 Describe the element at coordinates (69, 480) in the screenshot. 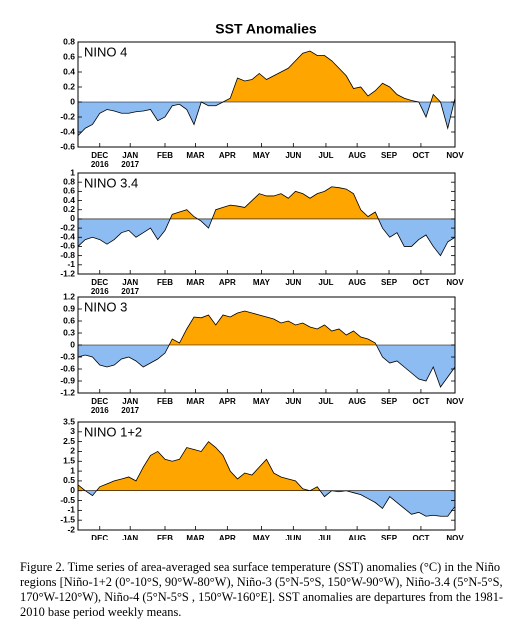

I see `y-tick-label: 0.5` at that location.